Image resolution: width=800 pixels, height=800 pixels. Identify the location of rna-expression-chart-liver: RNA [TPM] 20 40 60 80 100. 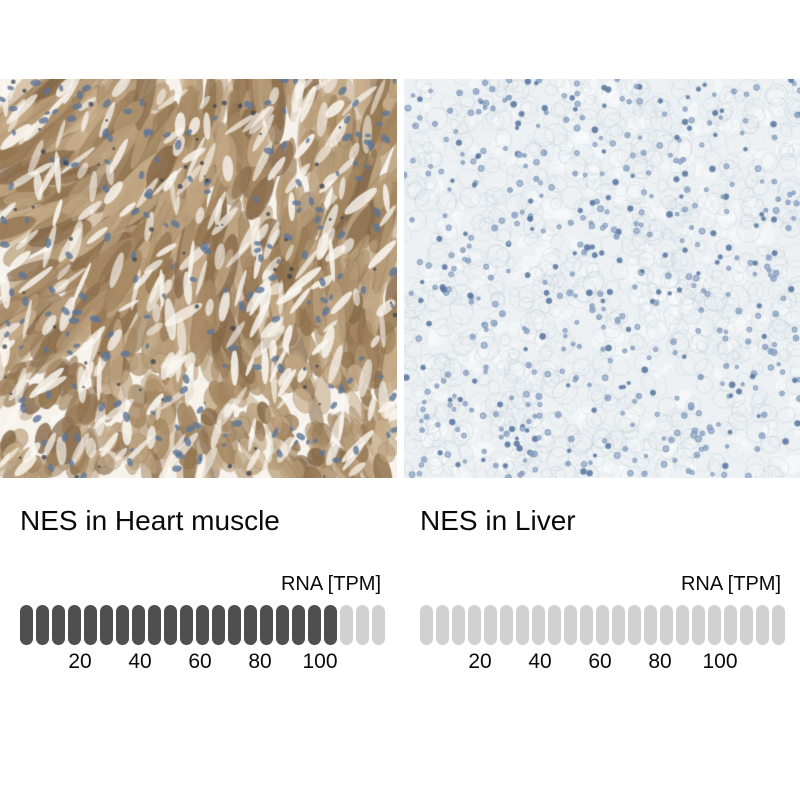
(602, 624).